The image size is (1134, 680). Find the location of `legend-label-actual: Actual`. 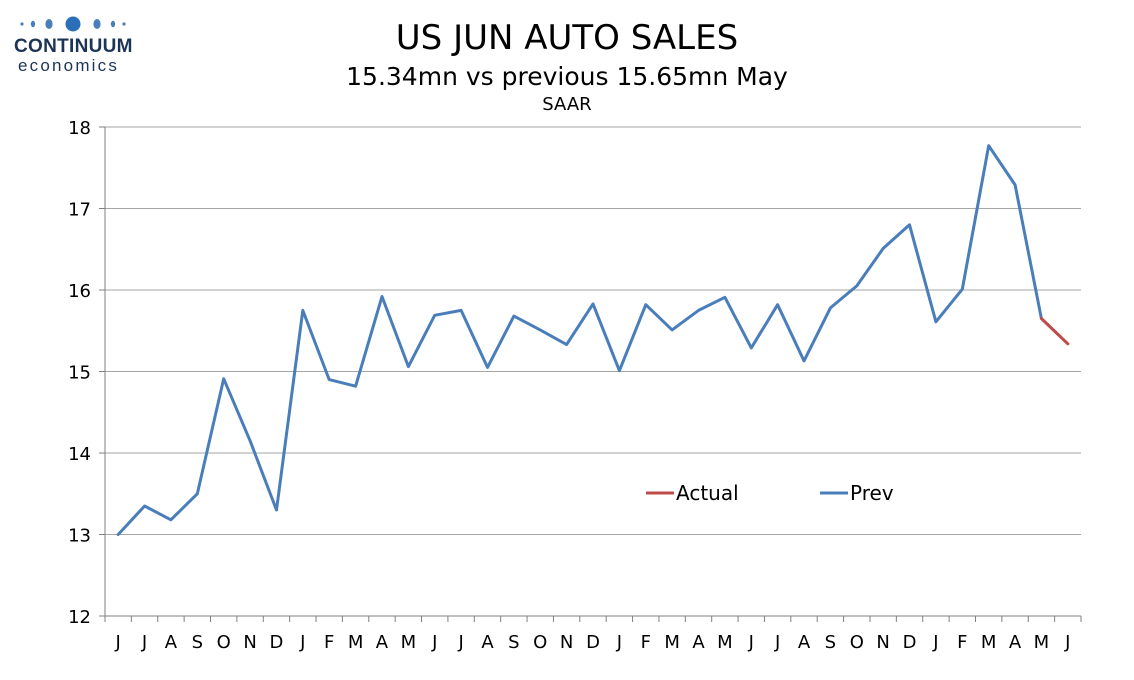

legend-label-actual: Actual is located at coordinates (707, 493).